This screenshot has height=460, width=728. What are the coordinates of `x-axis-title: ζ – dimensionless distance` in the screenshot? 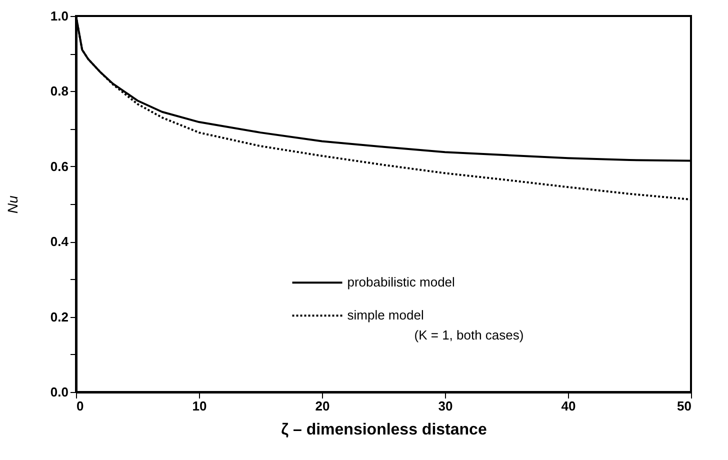 It's located at (384, 430).